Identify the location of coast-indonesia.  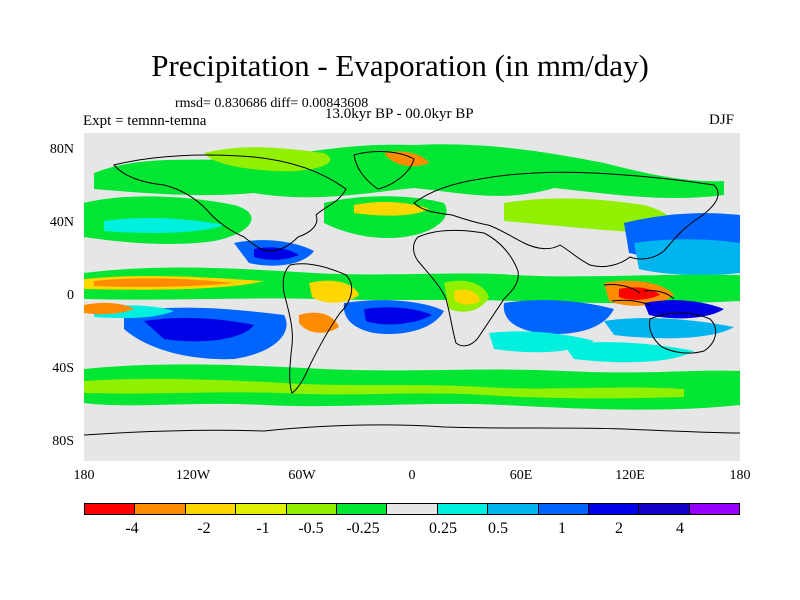
(639, 295).